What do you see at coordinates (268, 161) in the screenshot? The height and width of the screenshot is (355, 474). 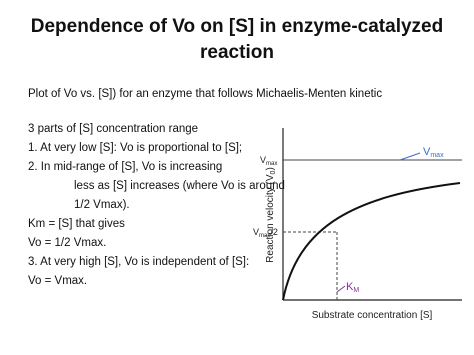 I see `vmax-tick: Vmax` at bounding box center [268, 161].